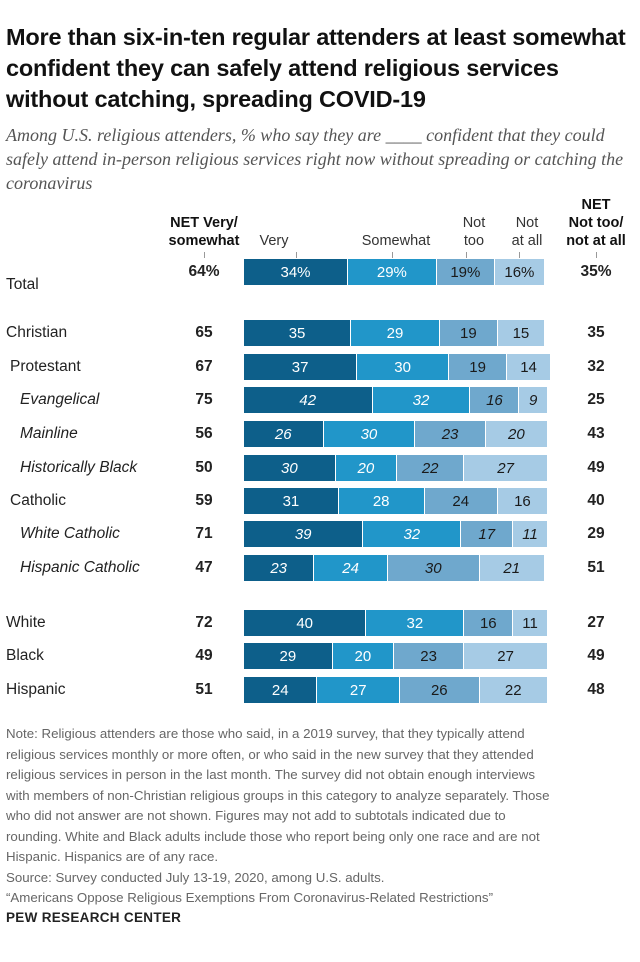 The width and height of the screenshot is (640, 962). What do you see at coordinates (461, 501) in the screenshot?
I see `bar-segment-not-too: 24` at bounding box center [461, 501].